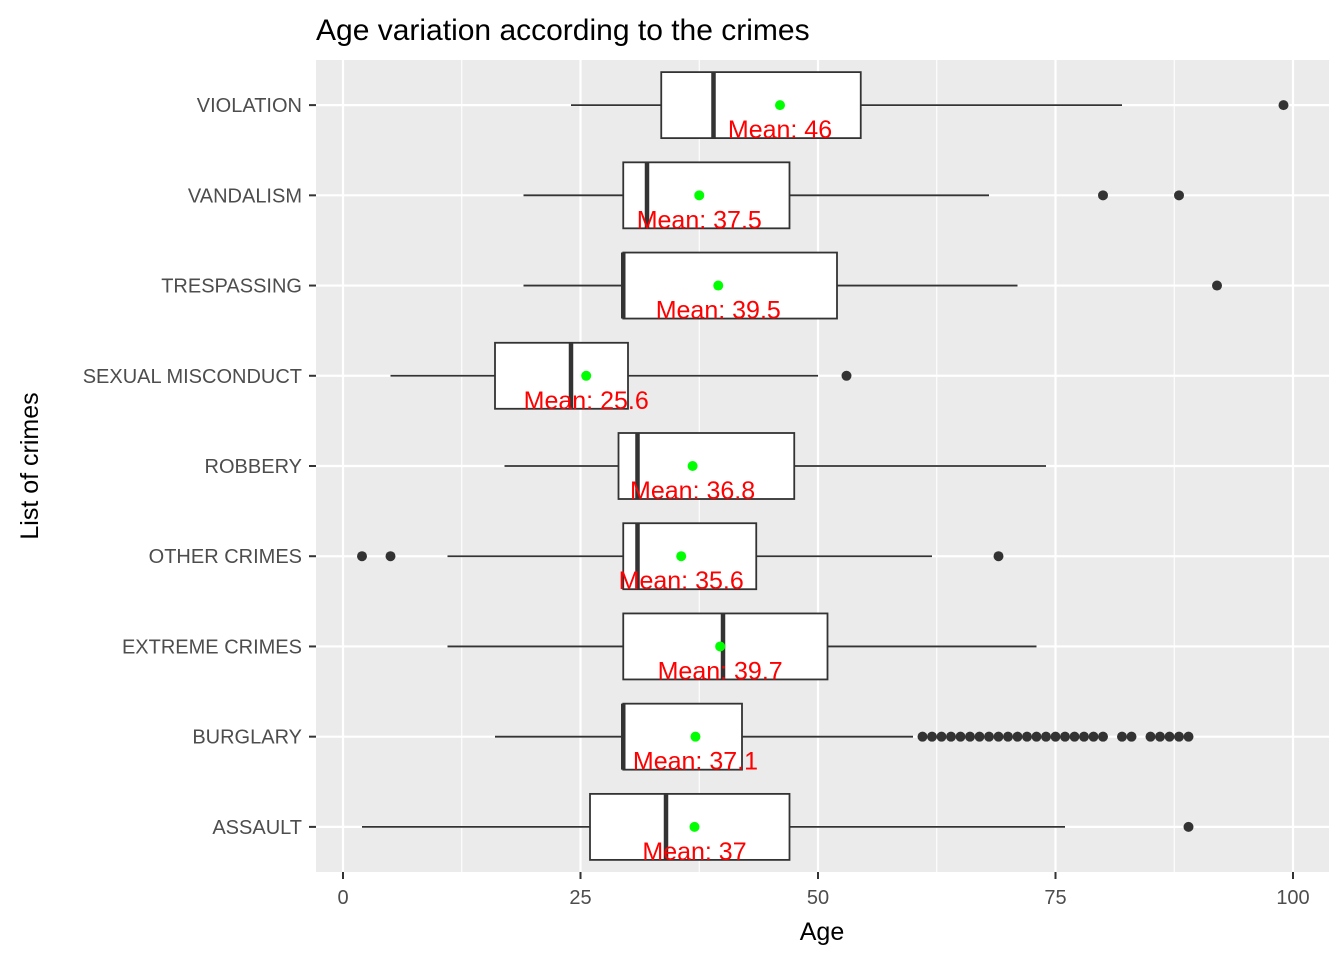 This screenshot has width=1344, height=960. I want to click on mean-label: Mean: 39.5, so click(718, 311).